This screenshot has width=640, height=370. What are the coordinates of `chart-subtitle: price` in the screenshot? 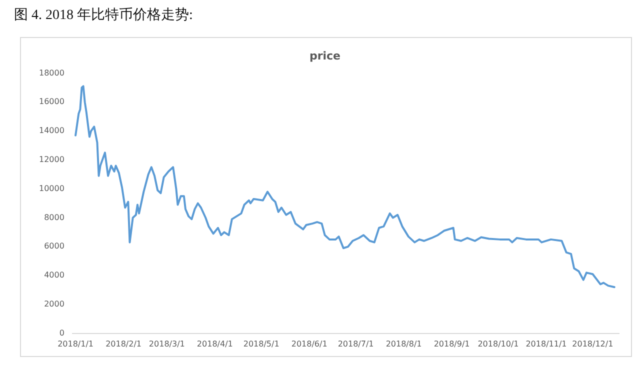 It's located at (325, 55).